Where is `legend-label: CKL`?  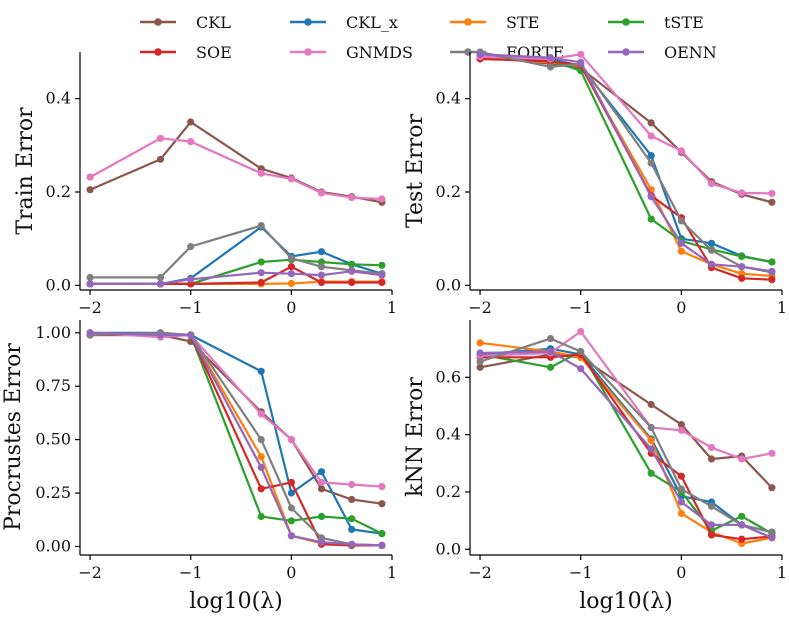 legend-label: CKL is located at coordinates (213, 22).